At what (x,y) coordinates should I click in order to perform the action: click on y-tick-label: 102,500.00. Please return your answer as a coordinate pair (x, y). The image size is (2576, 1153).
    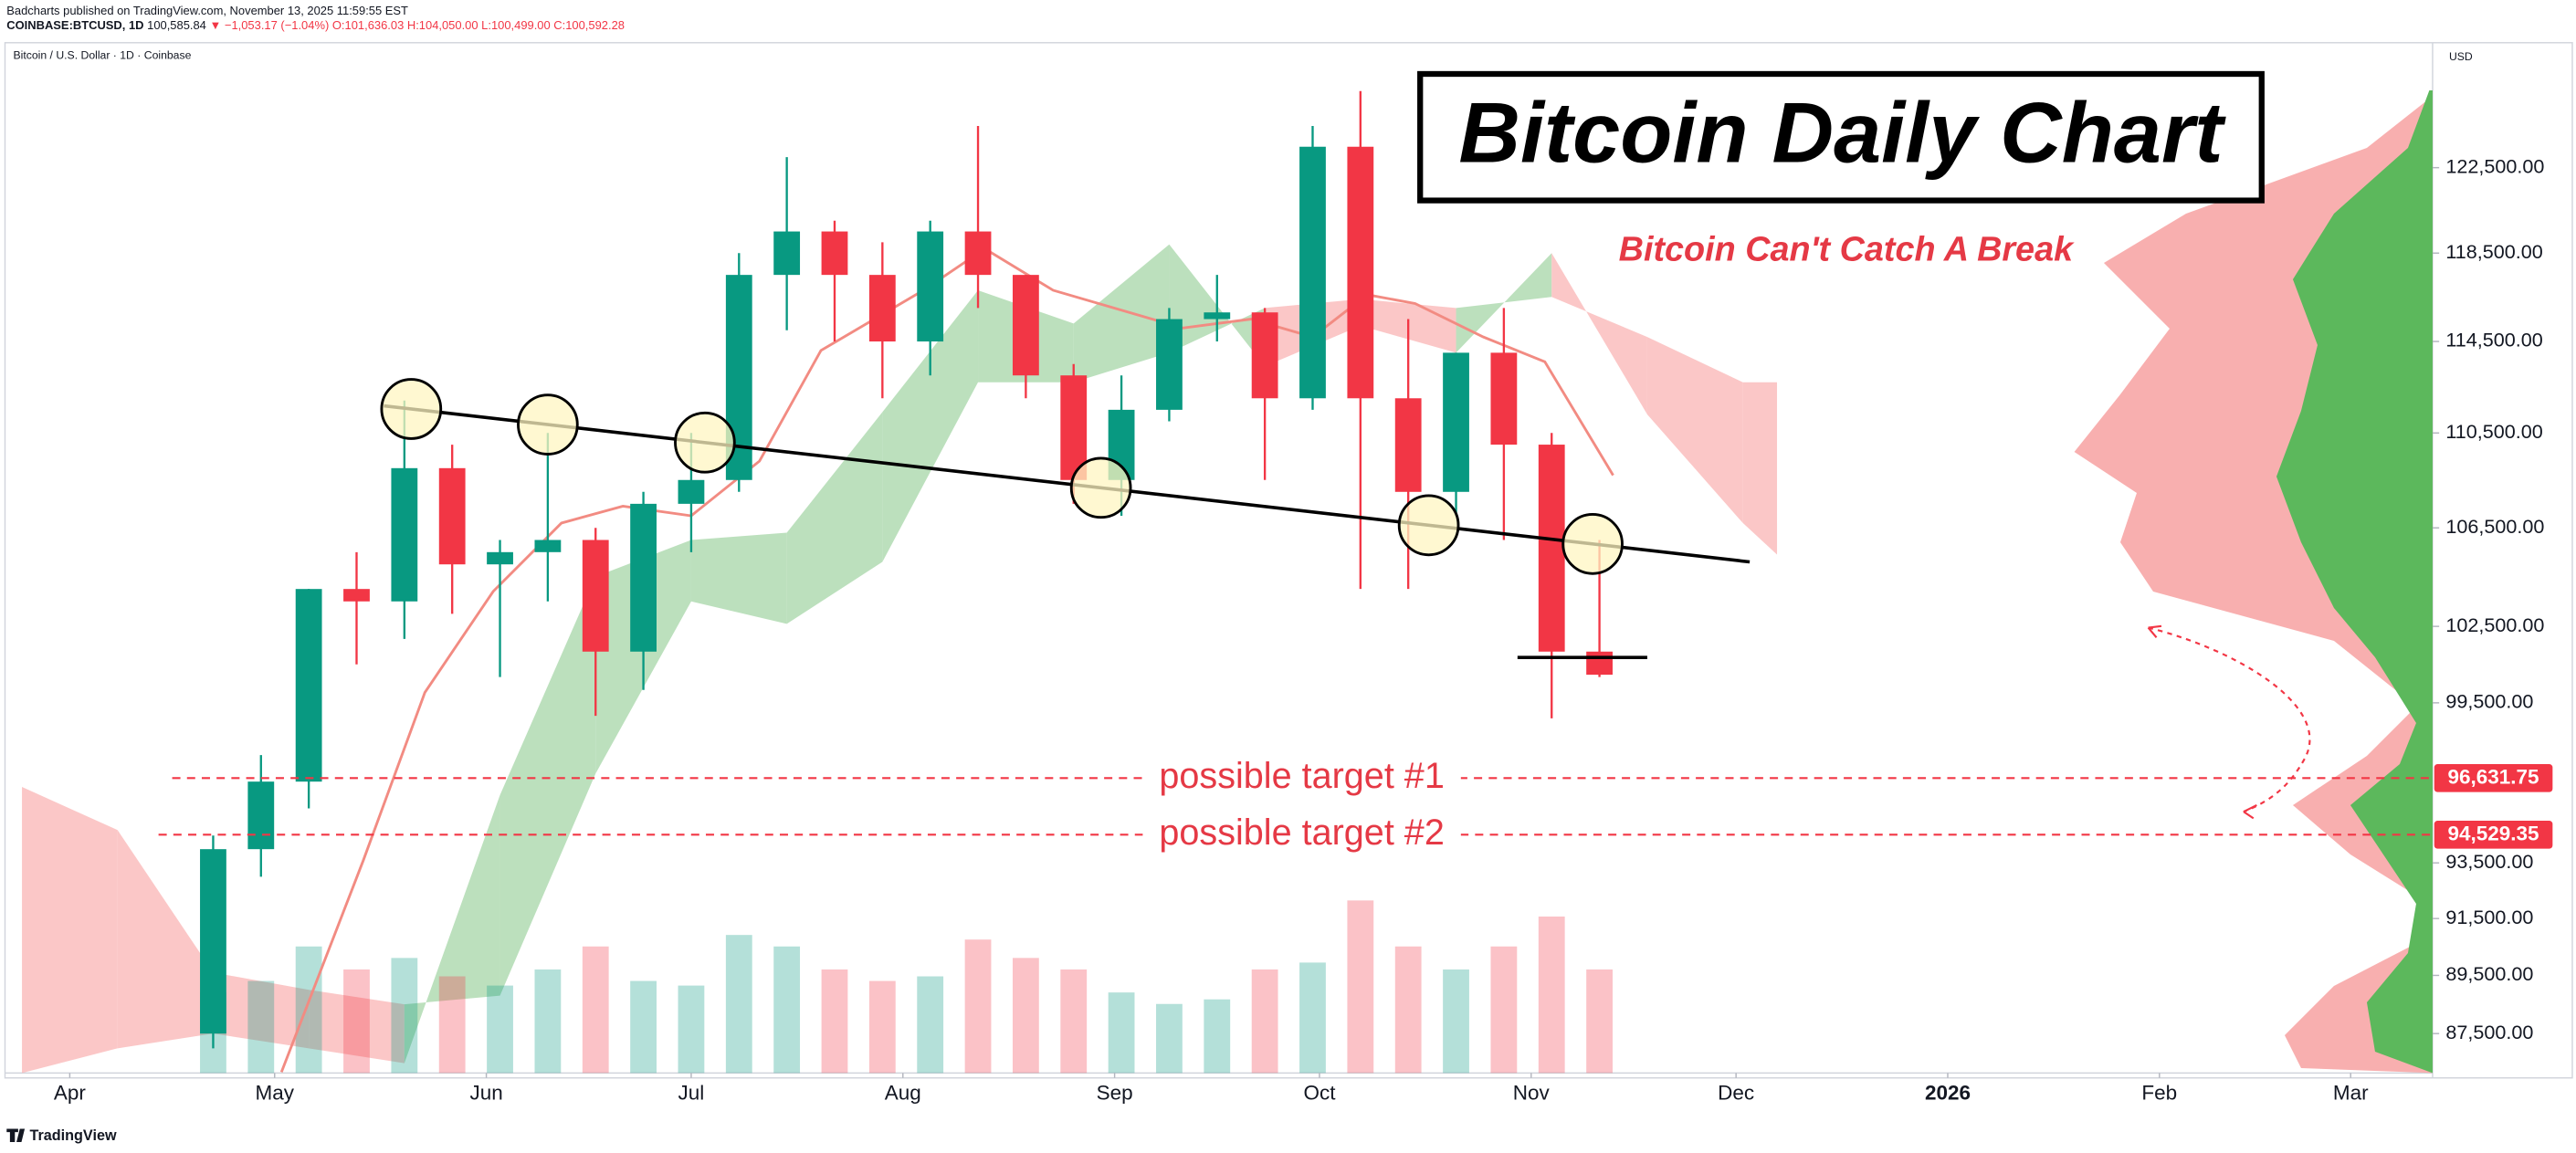
    Looking at the image, I should click on (2494, 625).